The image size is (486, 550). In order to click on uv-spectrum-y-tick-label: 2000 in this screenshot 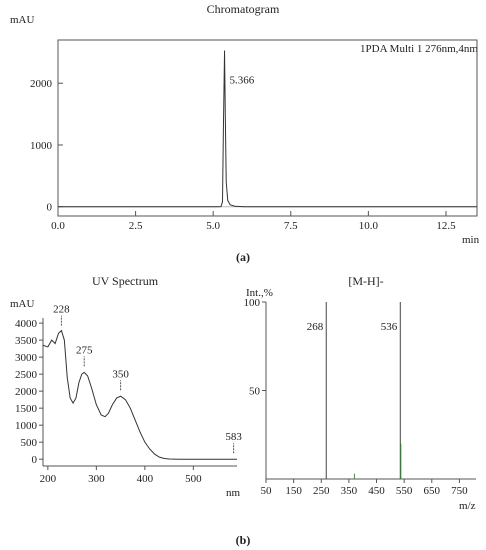, I will do `click(26, 392)`.